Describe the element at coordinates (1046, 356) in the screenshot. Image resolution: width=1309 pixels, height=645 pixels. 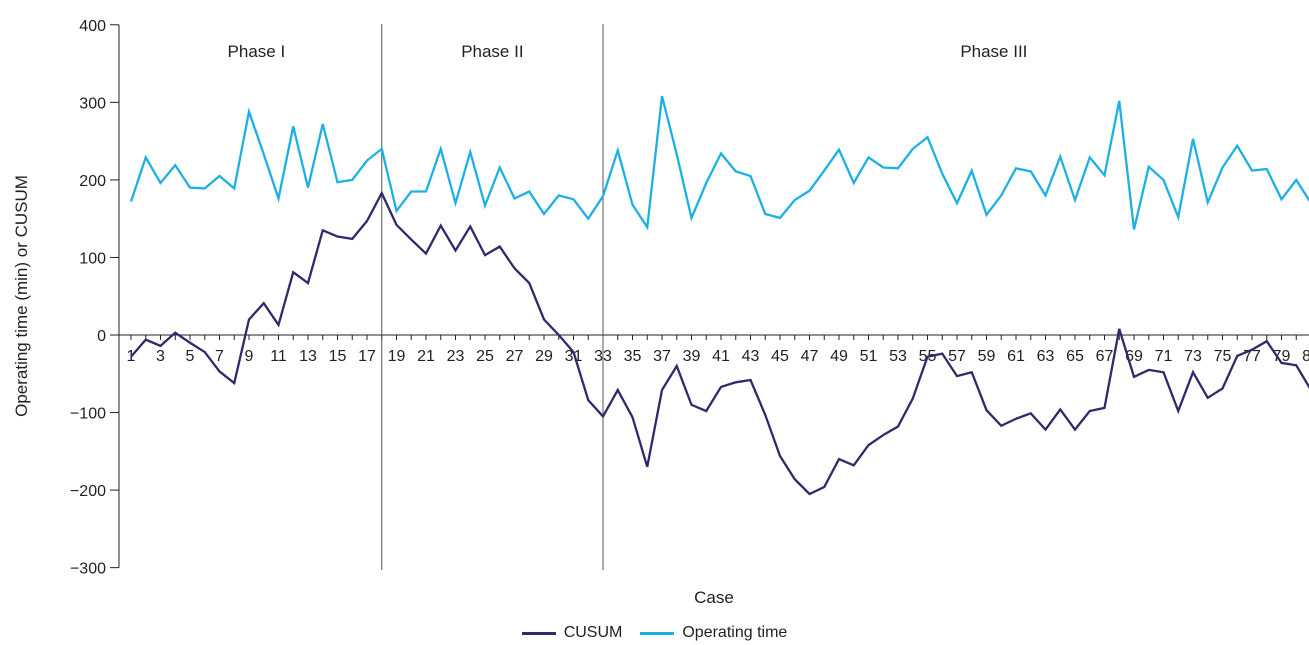
I see `x-tick-label: 63` at that location.